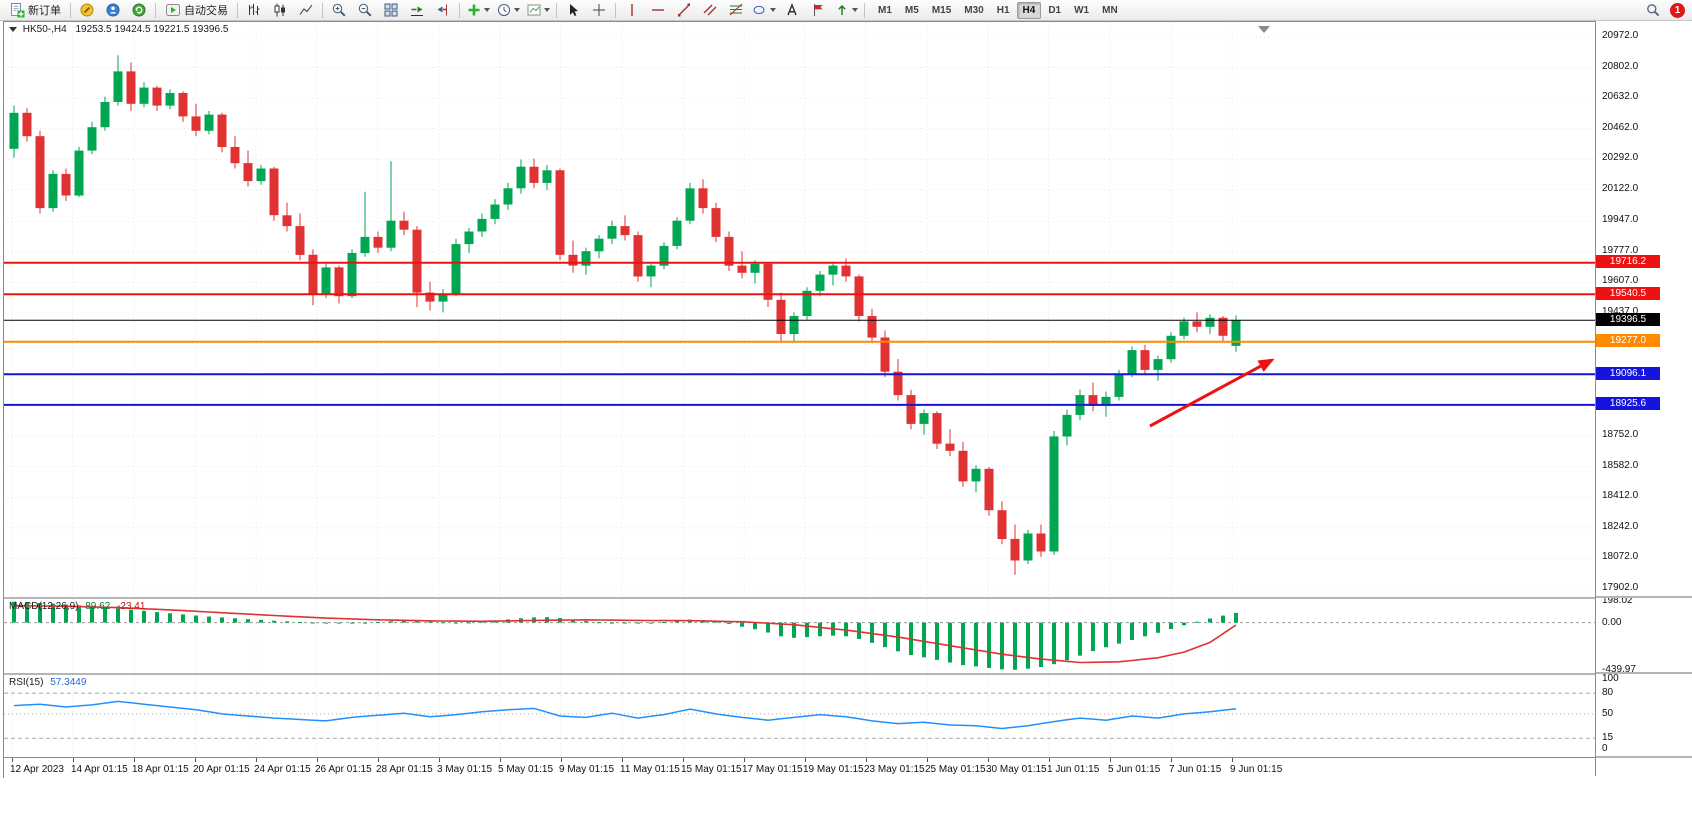 The height and width of the screenshot is (838, 1692). Describe the element at coordinates (1644, 673) in the screenshot. I see `axis-separator` at that location.